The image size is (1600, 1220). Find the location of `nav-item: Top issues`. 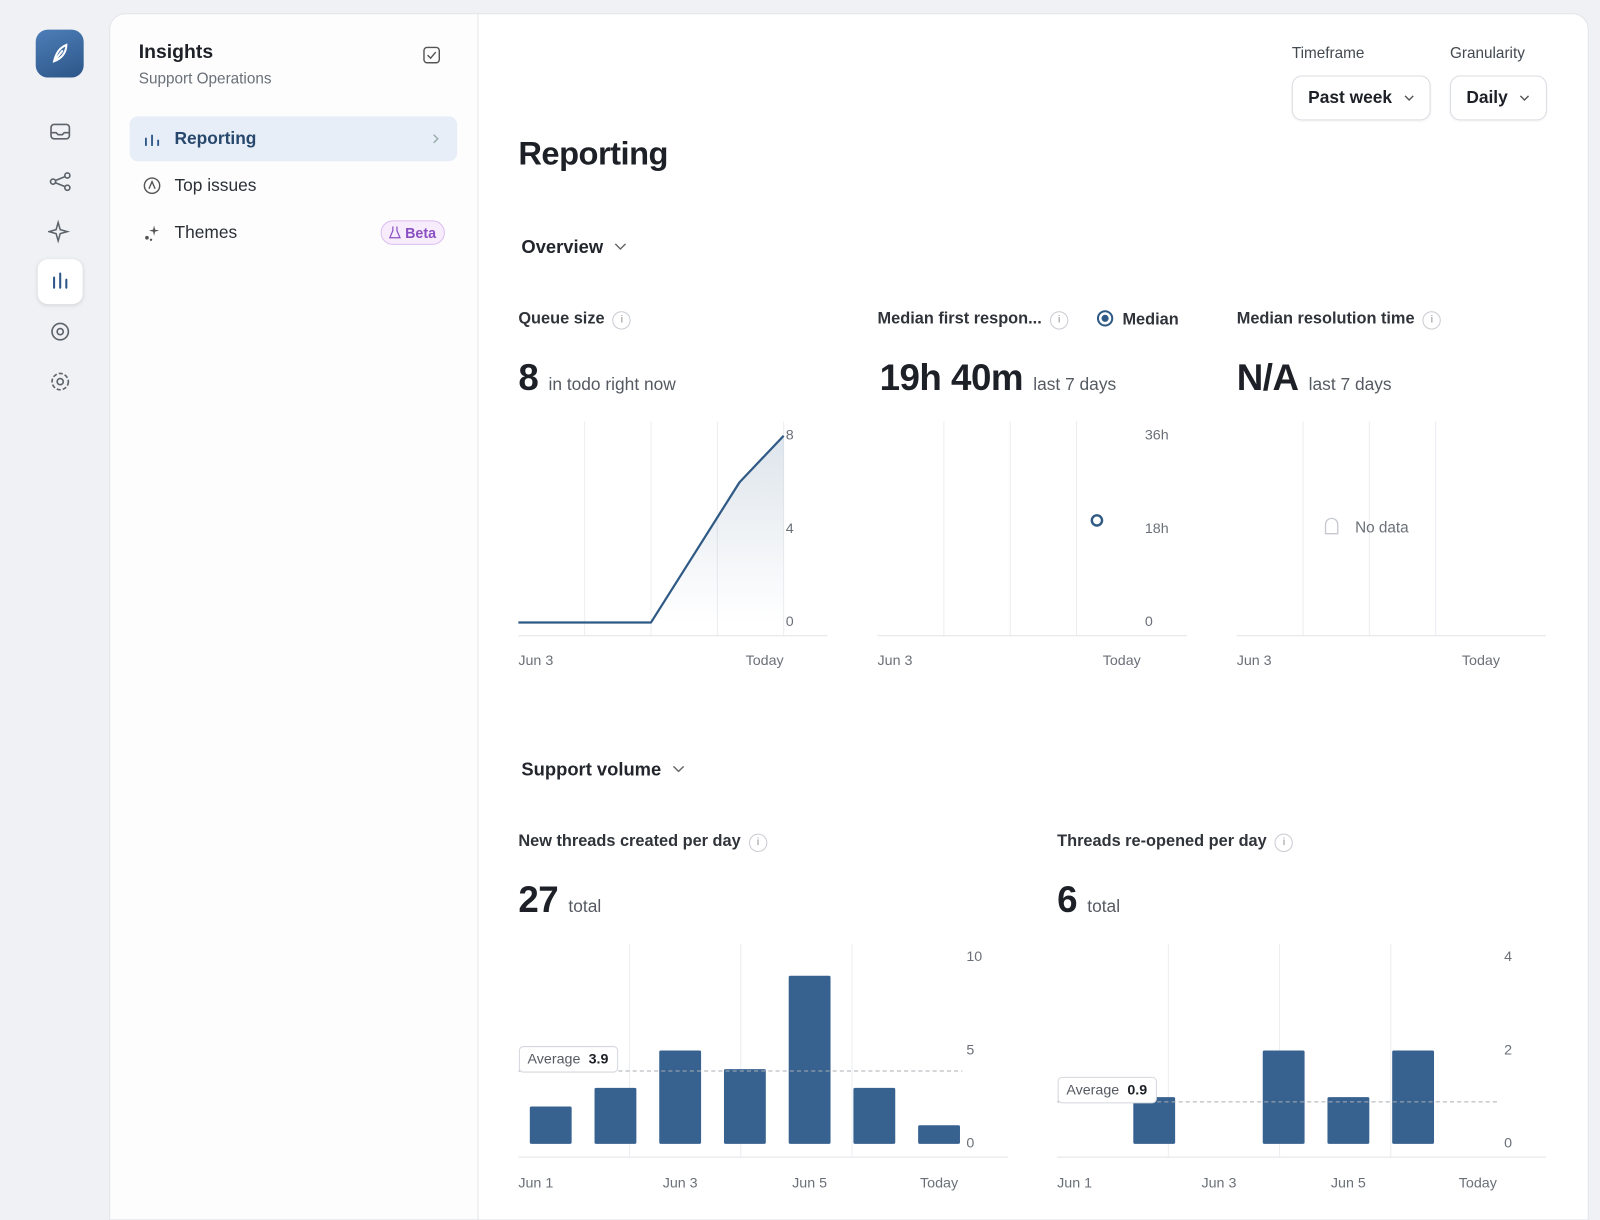

nav-item: Top issues is located at coordinates (294, 185).